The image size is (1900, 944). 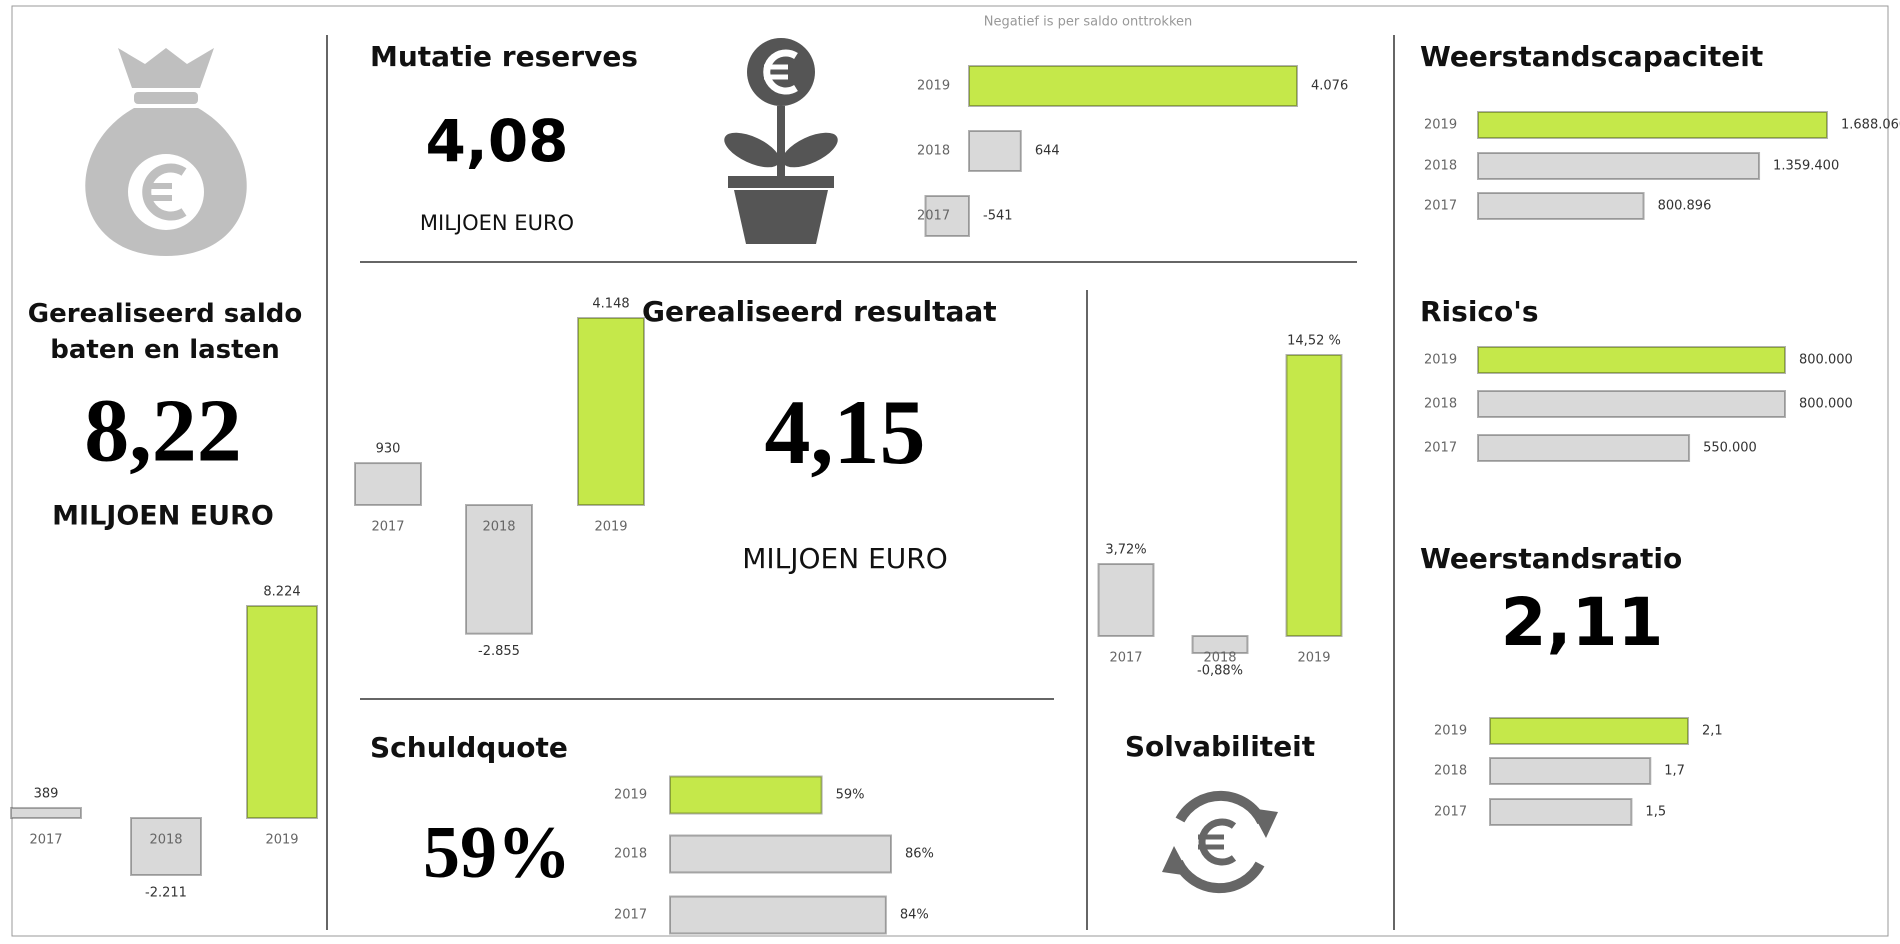 What do you see at coordinates (1806, 166) in the screenshot?
I see `data-label: 1.359.400` at bounding box center [1806, 166].